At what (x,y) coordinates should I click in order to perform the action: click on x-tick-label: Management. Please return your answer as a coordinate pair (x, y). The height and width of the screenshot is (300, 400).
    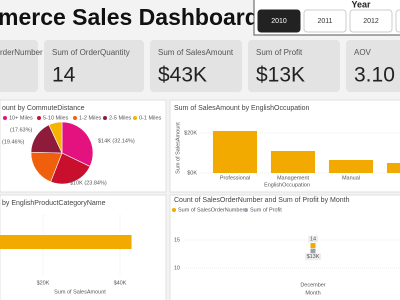
    Looking at the image, I should click on (293, 178).